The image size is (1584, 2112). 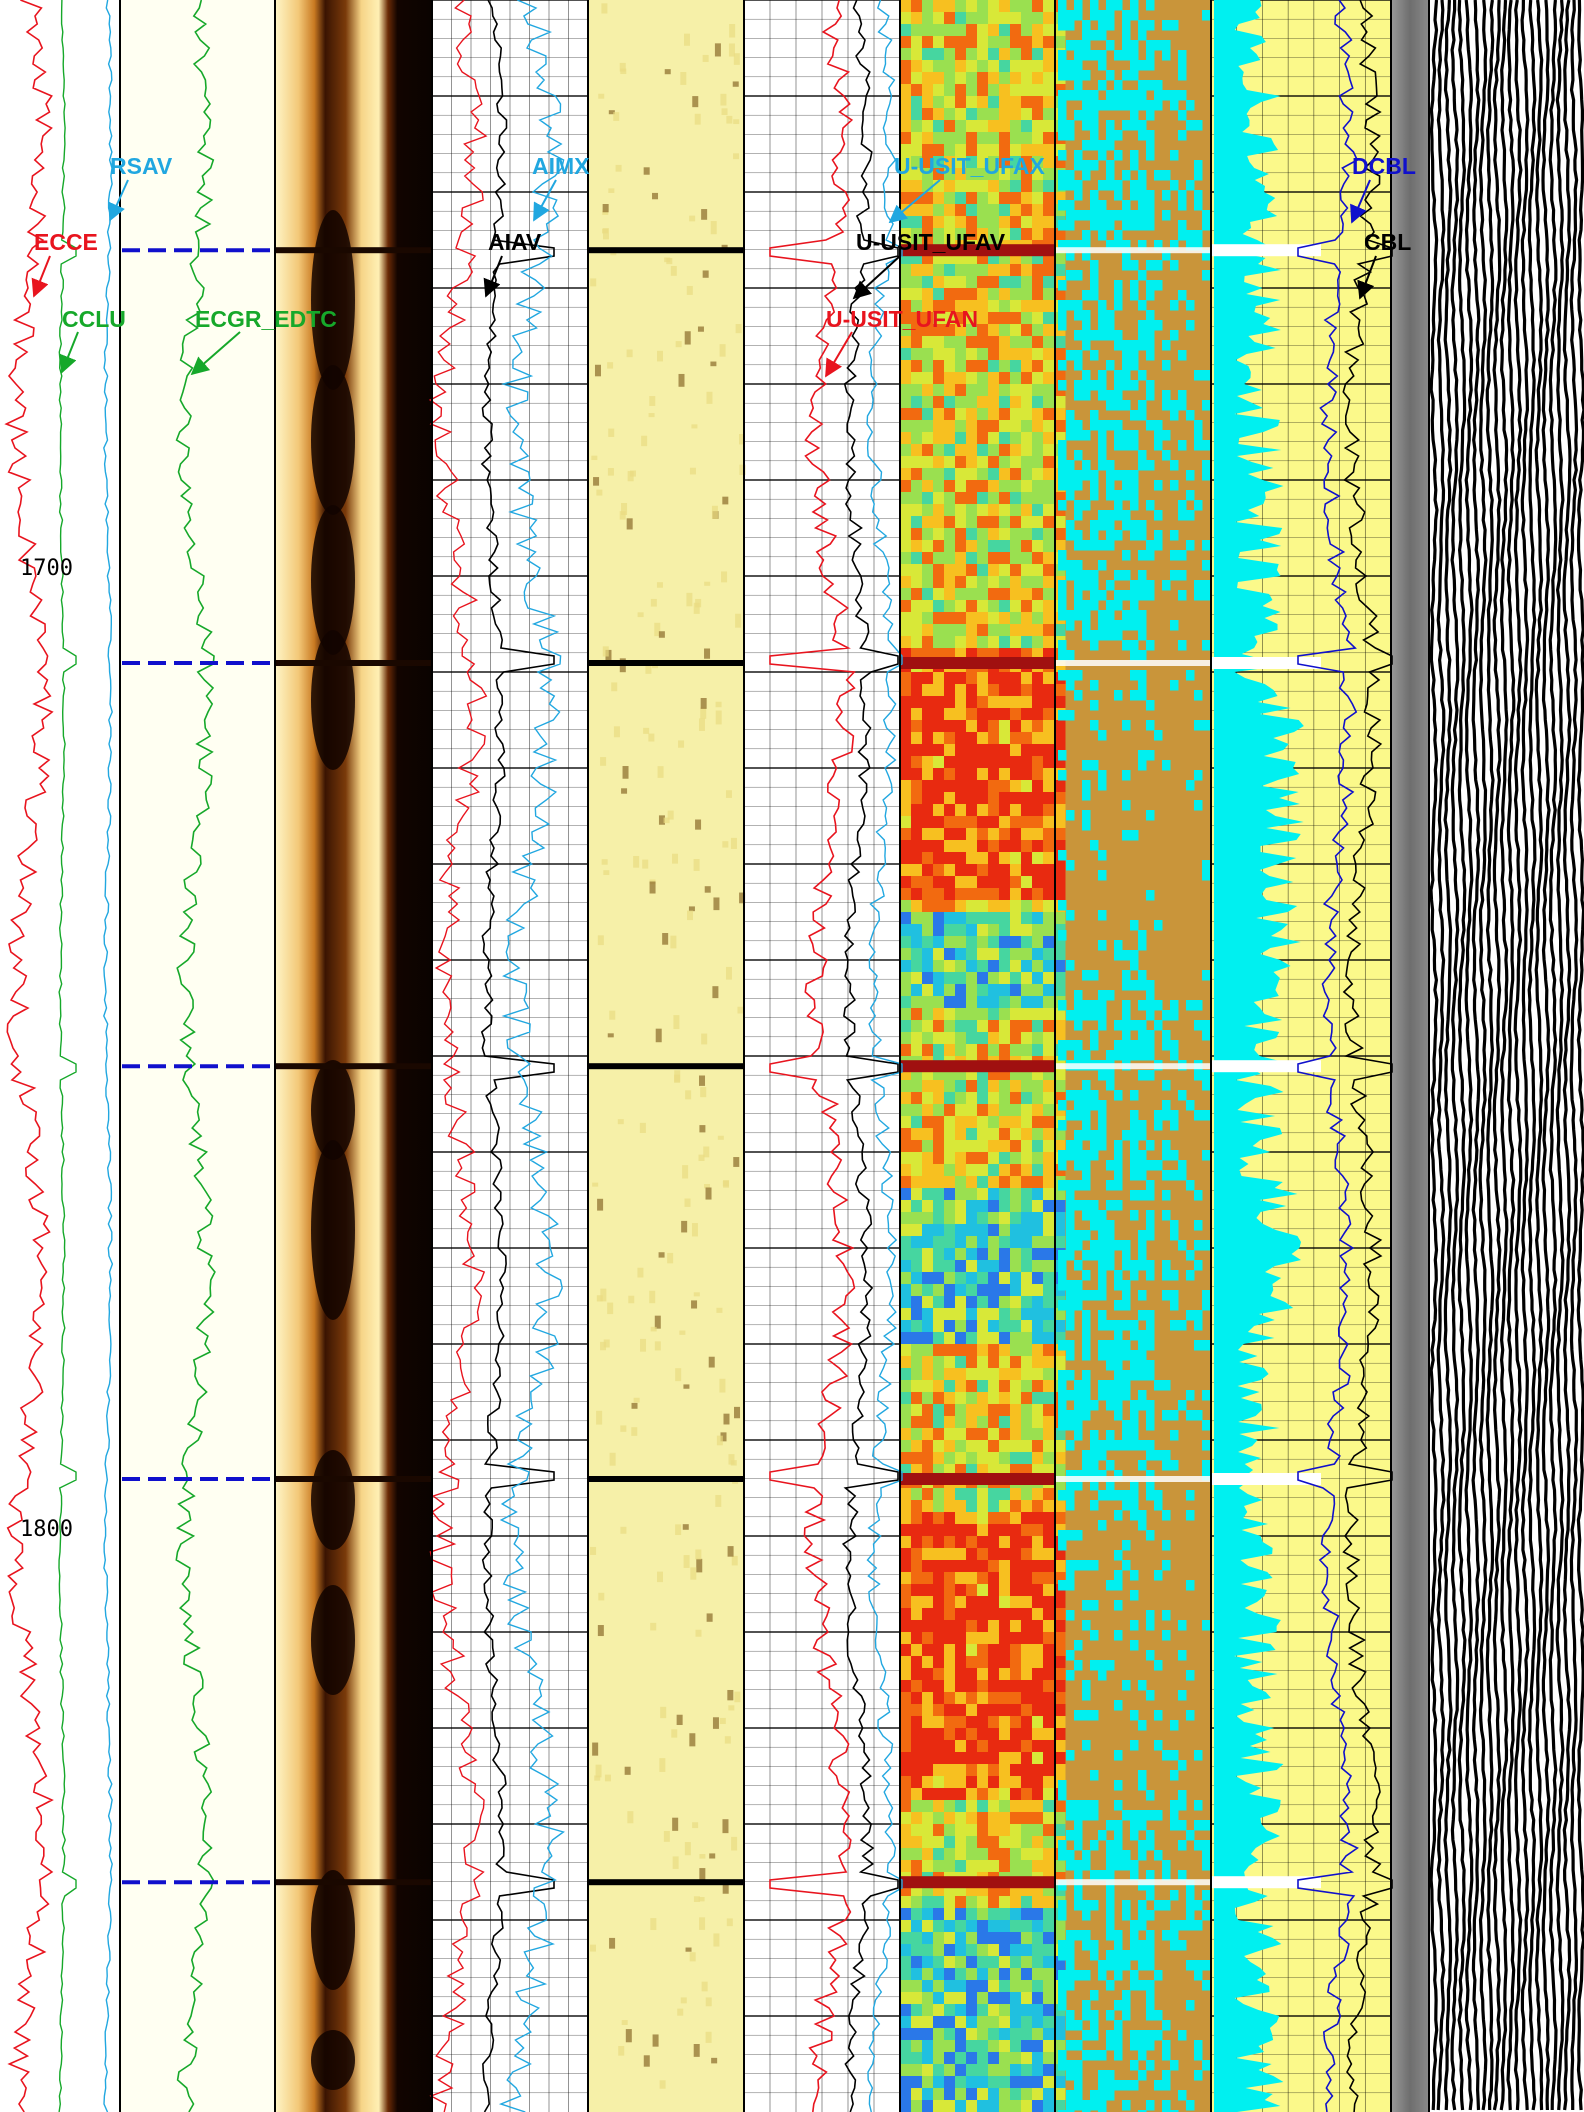 I want to click on amplitude-dark-patch, so click(x=333, y=300).